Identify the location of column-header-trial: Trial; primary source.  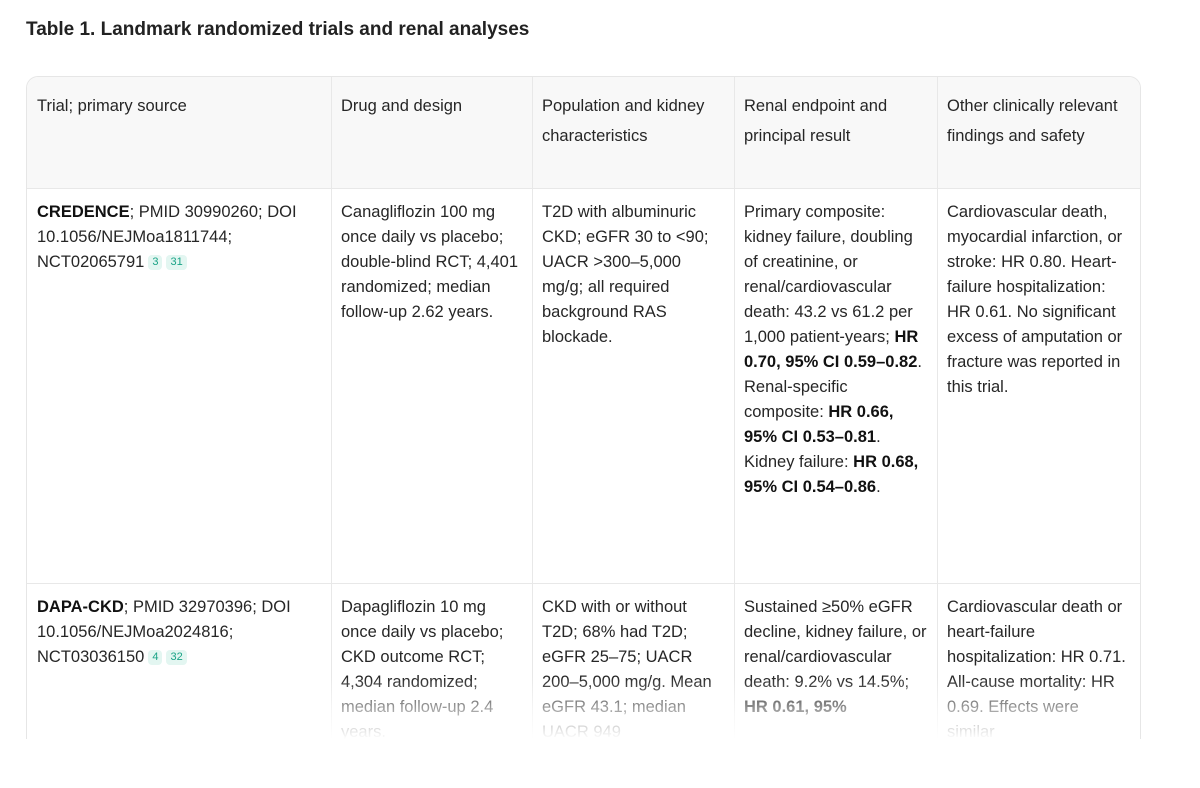
(112, 106).